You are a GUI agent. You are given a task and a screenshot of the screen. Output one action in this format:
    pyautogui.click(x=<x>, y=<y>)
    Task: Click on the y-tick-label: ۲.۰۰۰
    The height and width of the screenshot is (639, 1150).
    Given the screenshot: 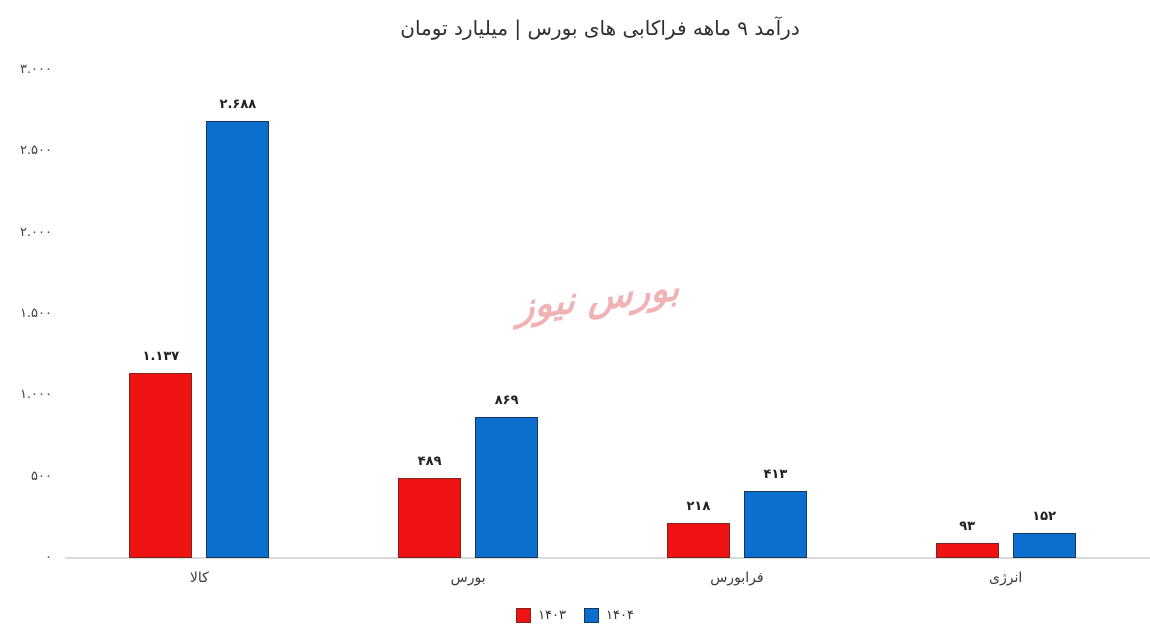 What is the action you would take?
    pyautogui.click(x=35, y=232)
    